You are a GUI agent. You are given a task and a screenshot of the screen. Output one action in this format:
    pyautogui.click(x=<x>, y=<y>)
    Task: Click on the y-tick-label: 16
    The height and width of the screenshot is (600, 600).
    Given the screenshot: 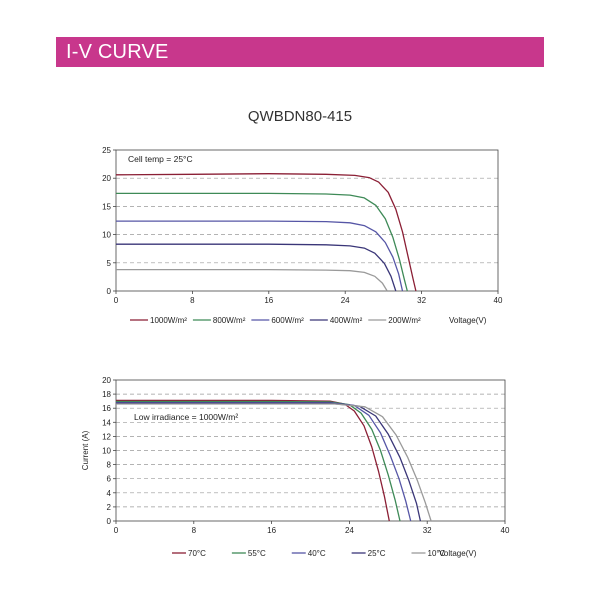 What is the action you would take?
    pyautogui.click(x=106, y=408)
    